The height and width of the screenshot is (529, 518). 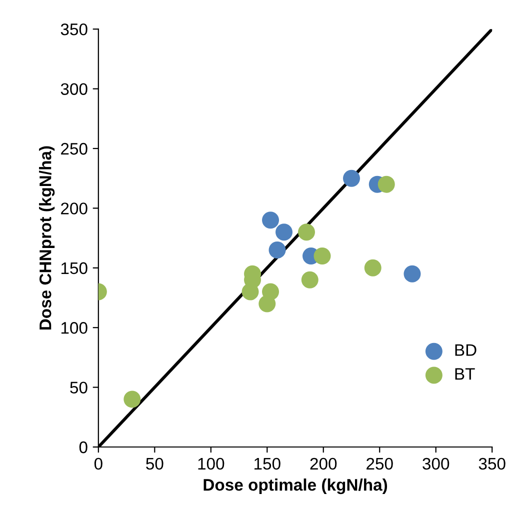 What do you see at coordinates (74, 29) in the screenshot?
I see `y-tick-label: 350` at bounding box center [74, 29].